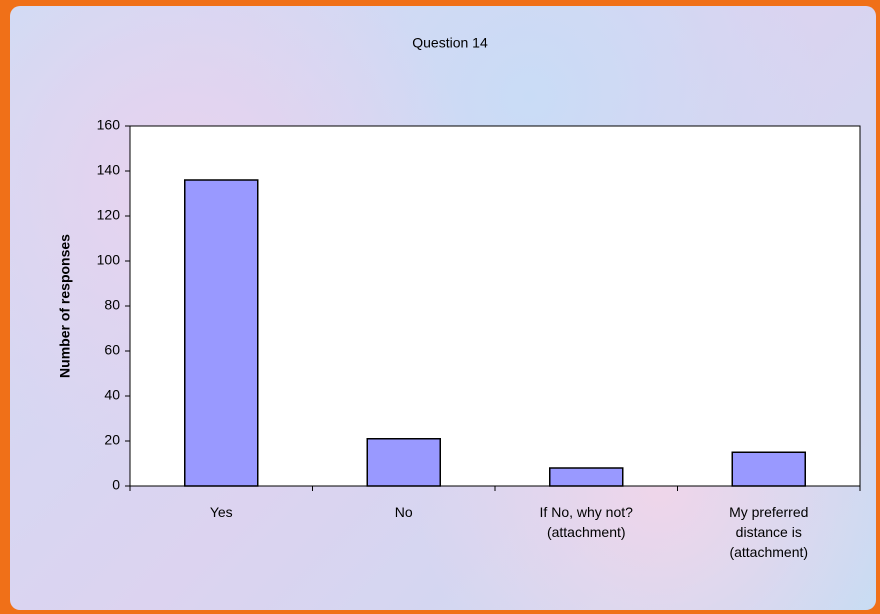 This screenshot has width=880, height=614. I want to click on y-tick-label: 40, so click(112, 395).